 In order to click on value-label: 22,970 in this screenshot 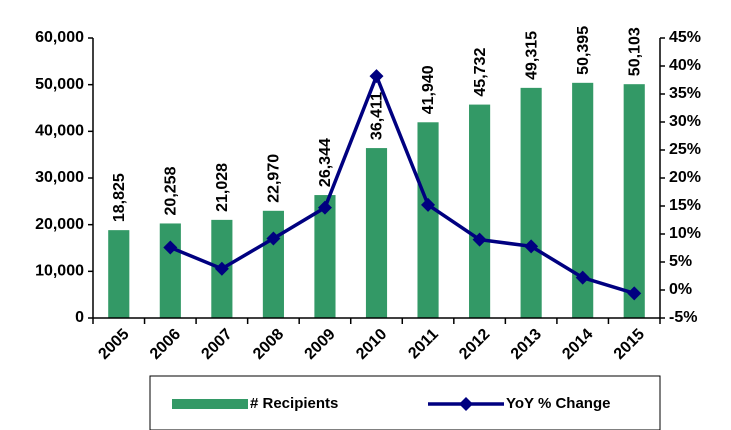, I will do `click(274, 178)`.